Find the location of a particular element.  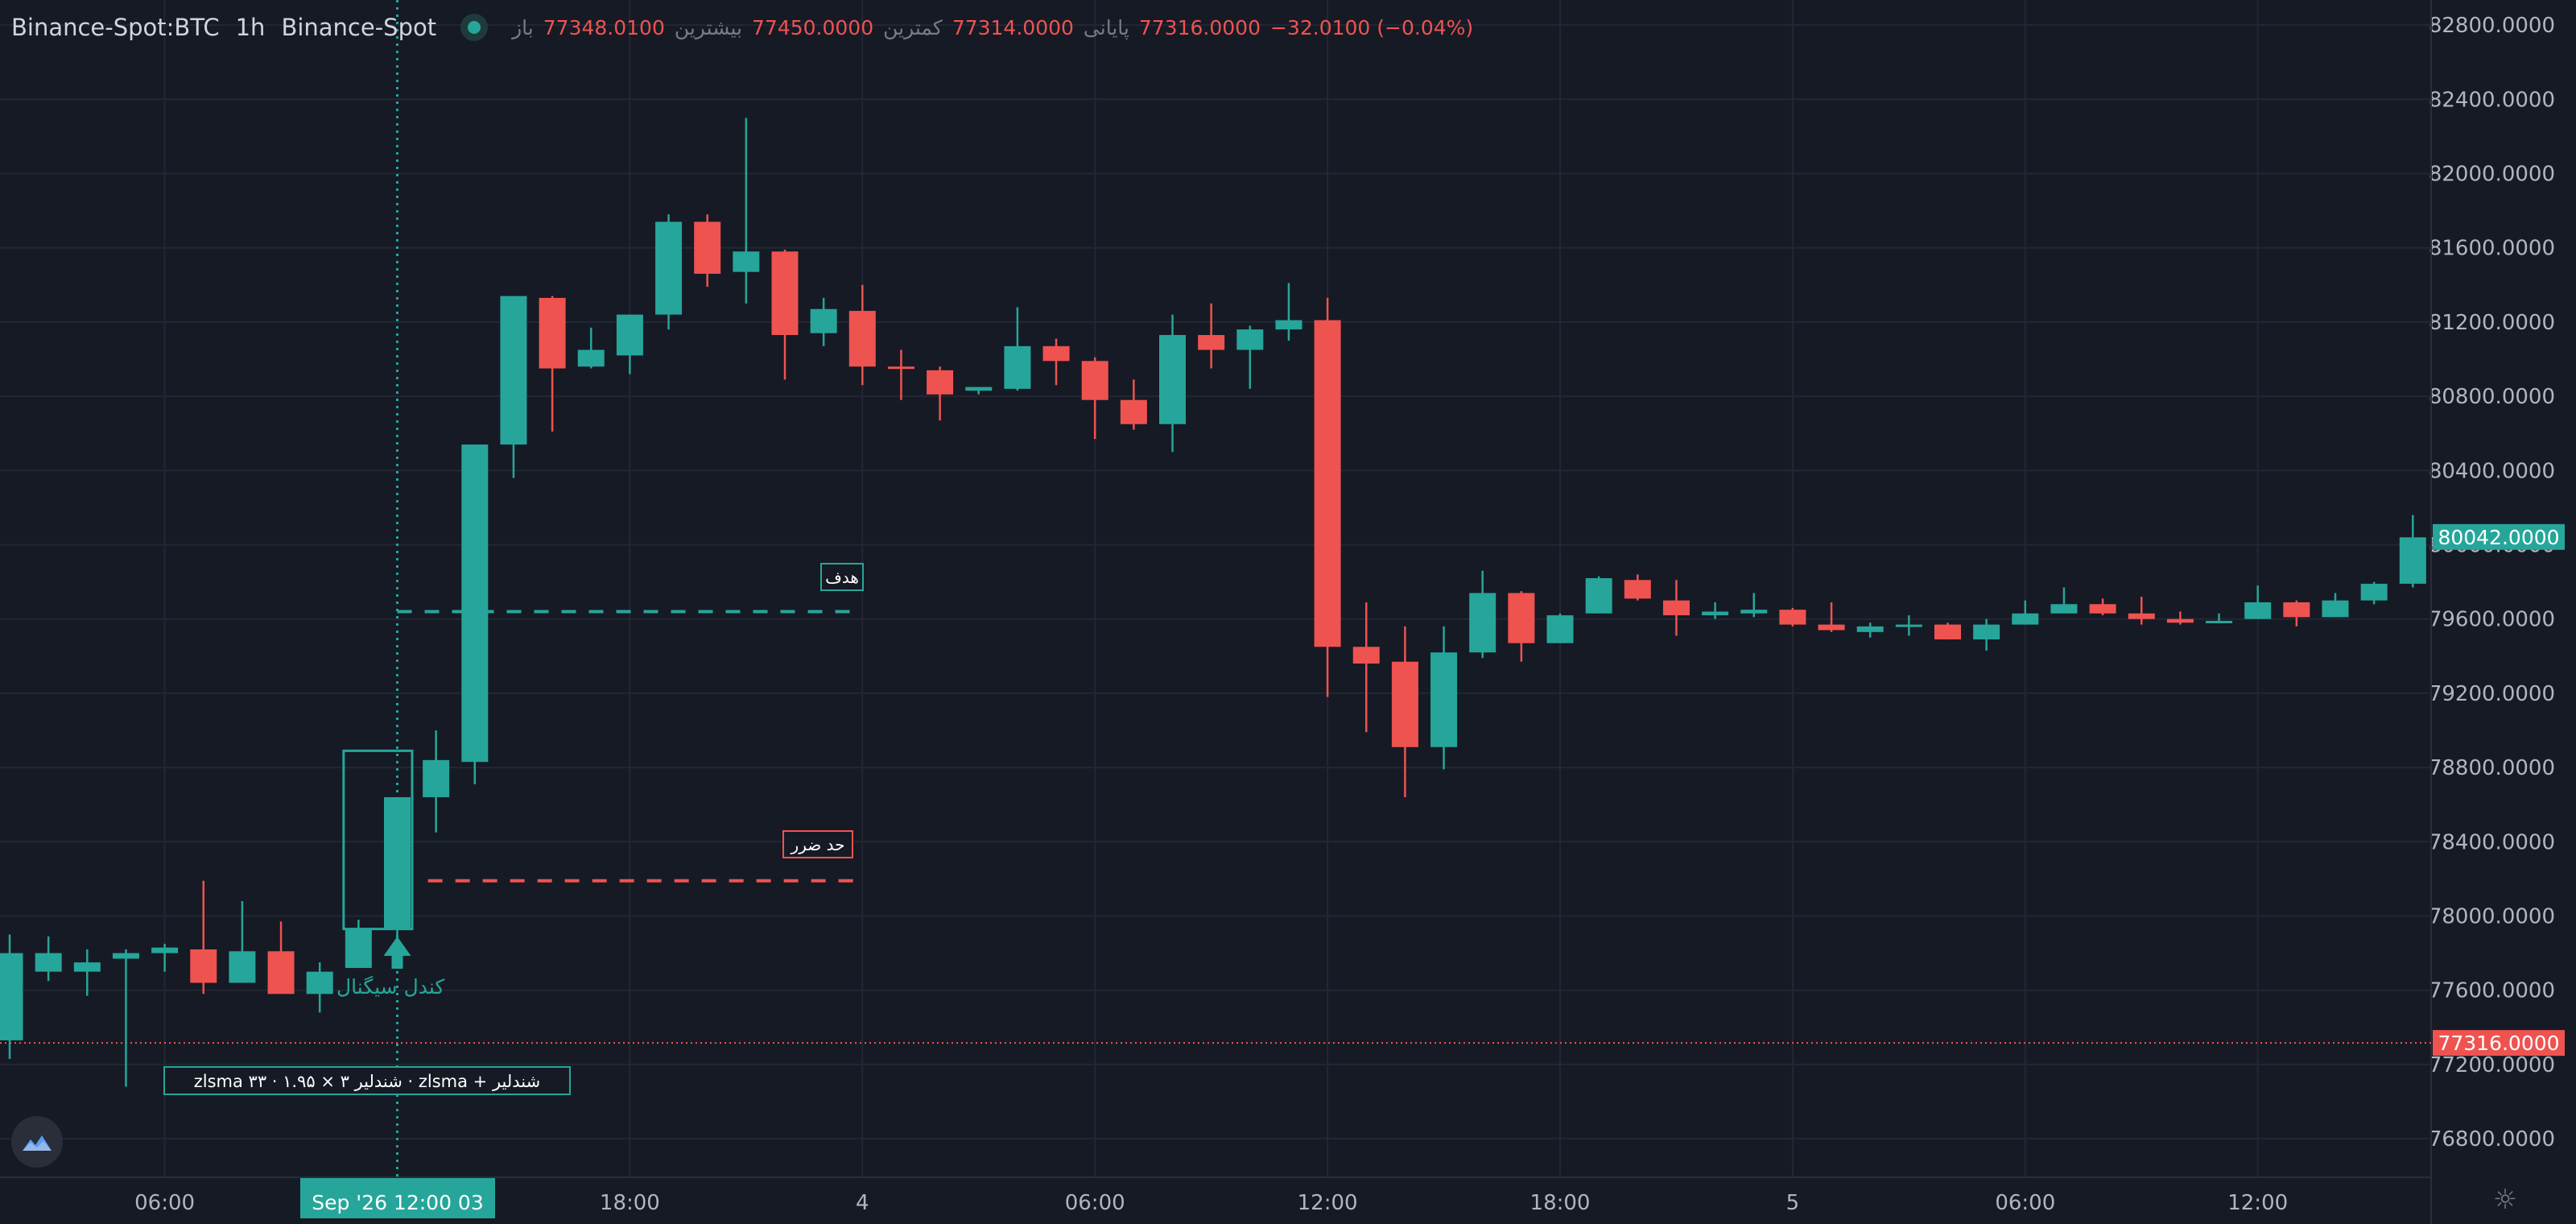

y-tick-label: 81600.0000 is located at coordinates (2492, 249).